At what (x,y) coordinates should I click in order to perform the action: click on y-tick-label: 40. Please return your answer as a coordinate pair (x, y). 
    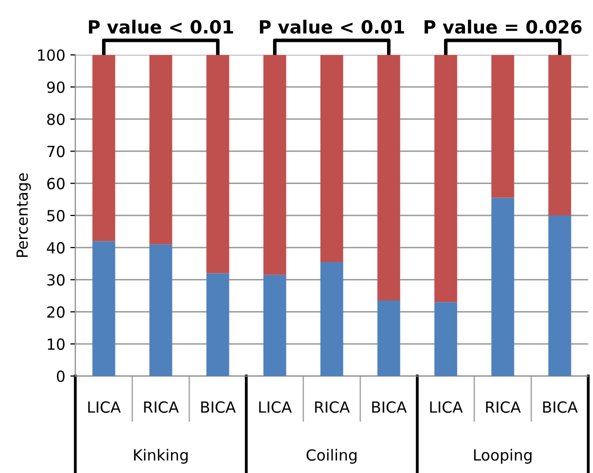
    Looking at the image, I should click on (55, 248).